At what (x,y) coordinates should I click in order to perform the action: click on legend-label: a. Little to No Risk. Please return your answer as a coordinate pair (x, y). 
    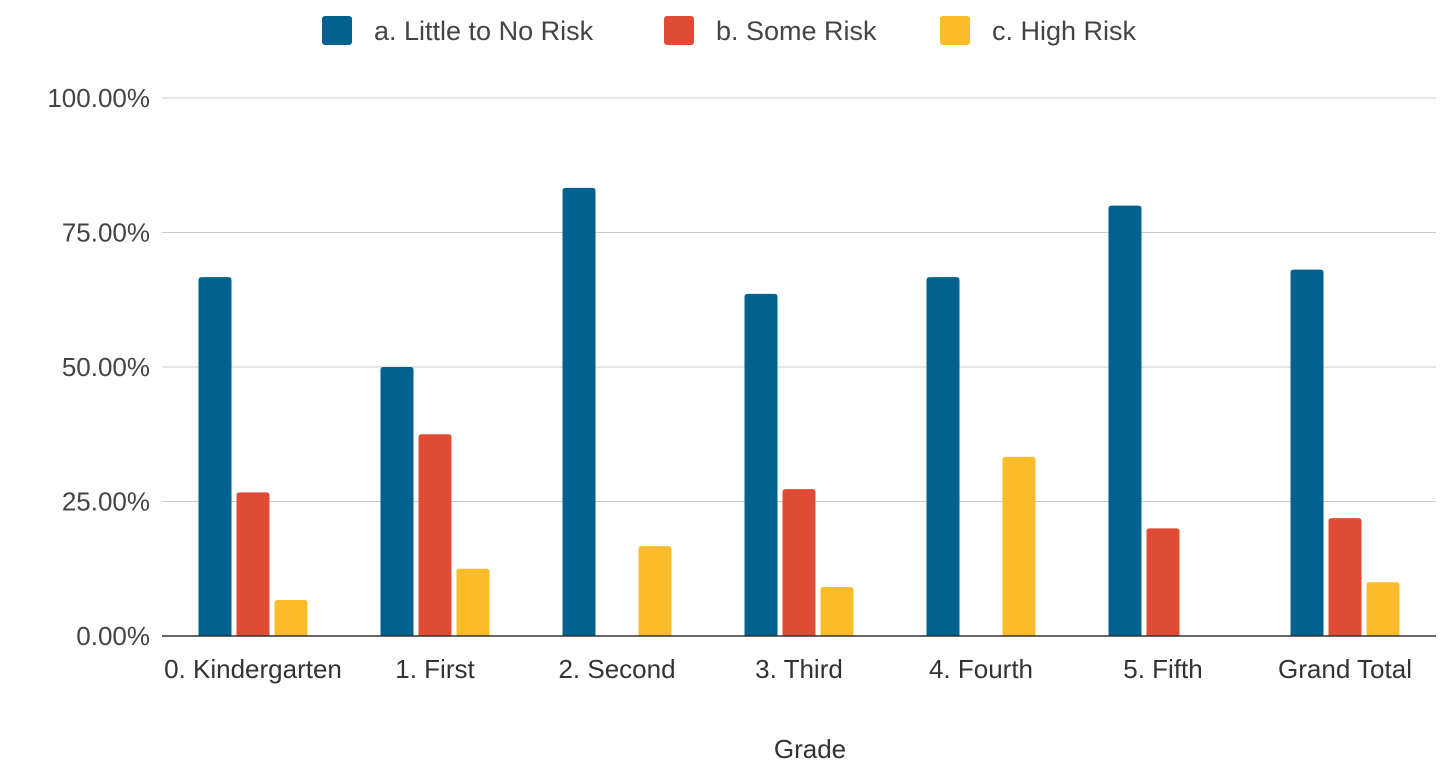
    Looking at the image, I should click on (484, 31).